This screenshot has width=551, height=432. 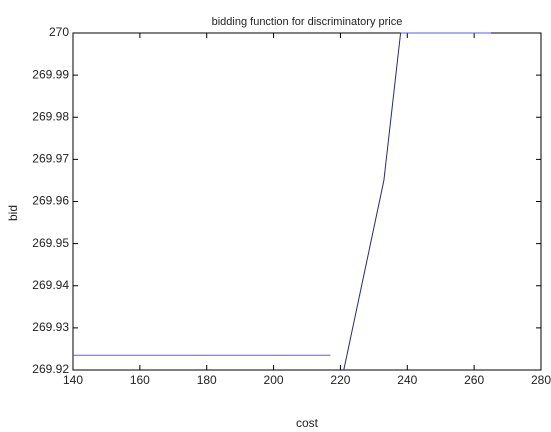 What do you see at coordinates (50, 369) in the screenshot?
I see `y-tick-label: 269.92` at bounding box center [50, 369].